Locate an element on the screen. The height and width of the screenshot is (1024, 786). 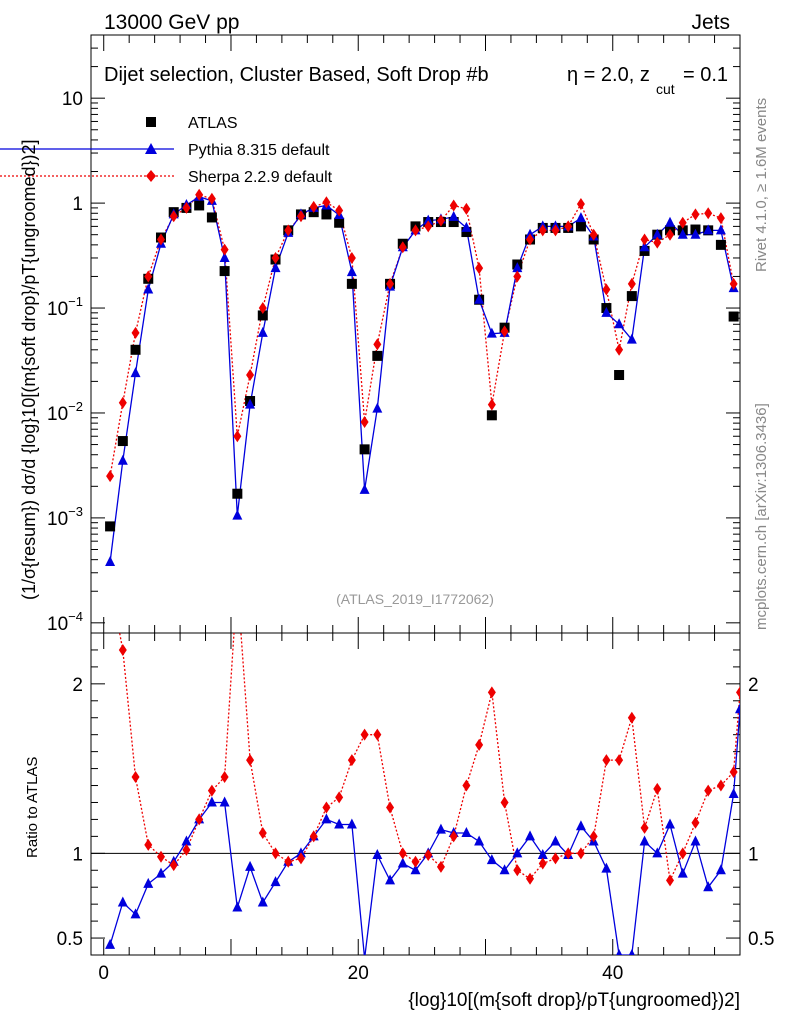
legend-marker-atlas is located at coordinates (151, 122).